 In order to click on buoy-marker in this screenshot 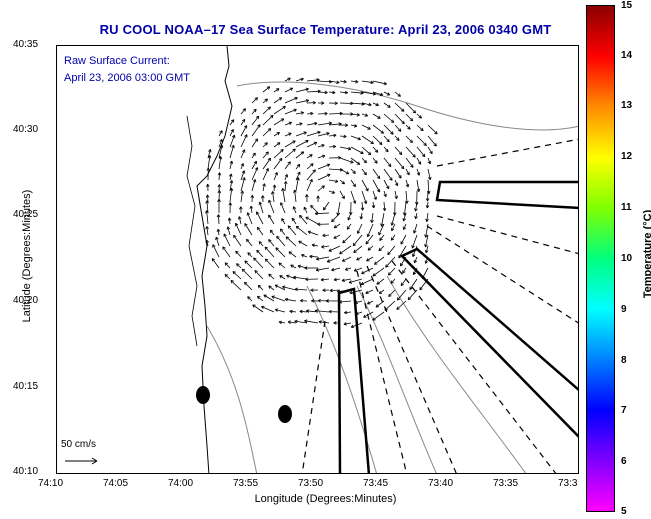, I will do `click(285, 414)`.